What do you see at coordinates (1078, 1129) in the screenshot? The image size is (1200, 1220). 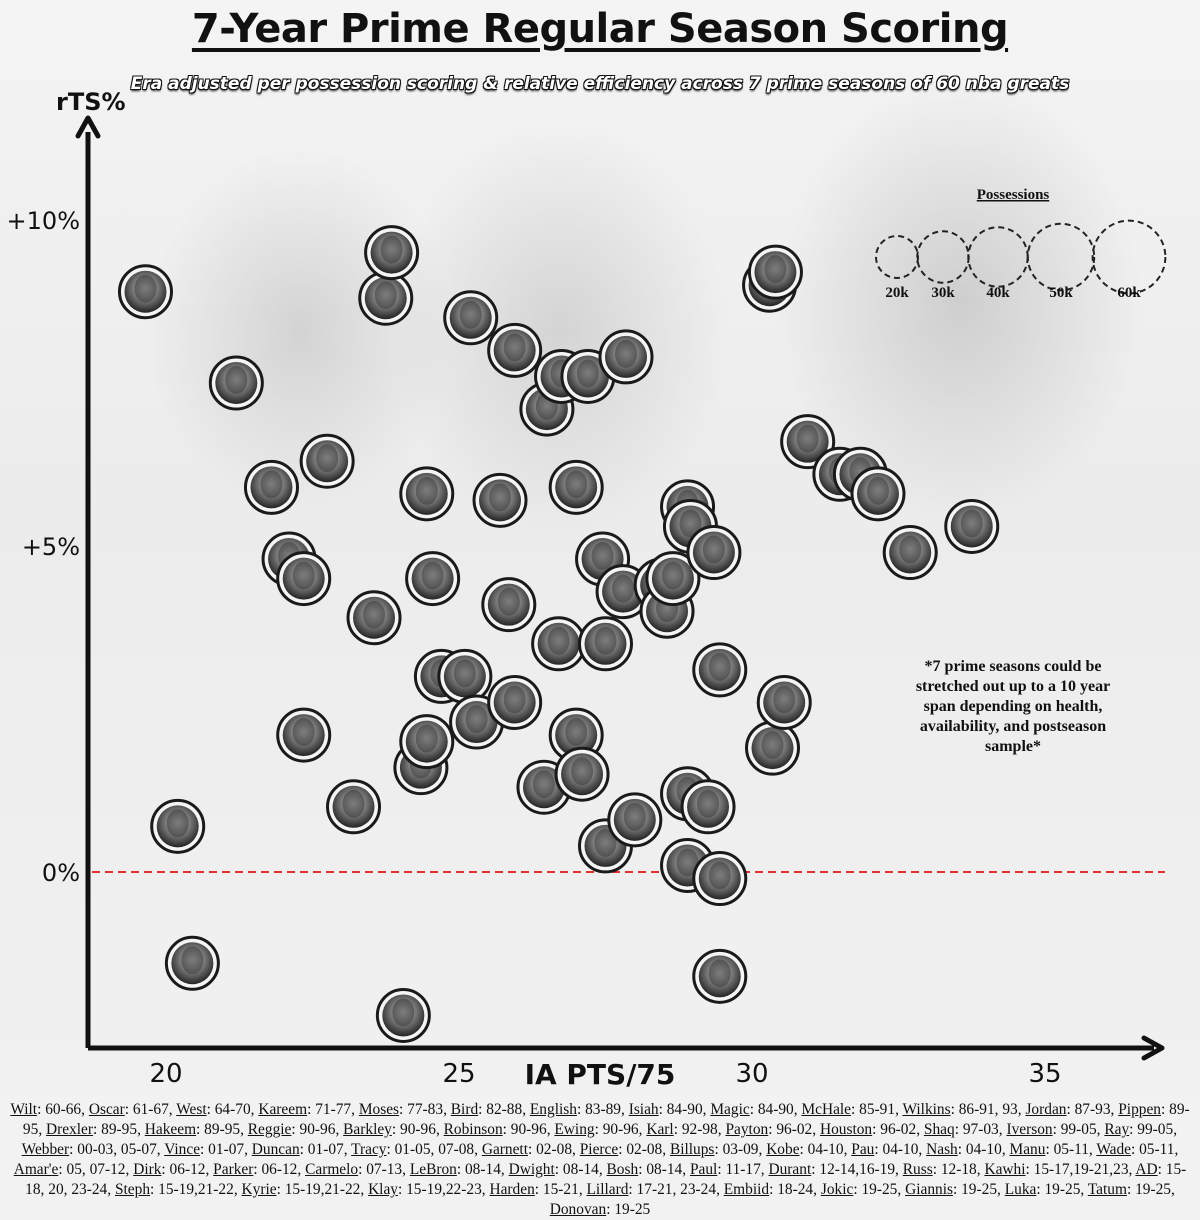 I see `player-prime-years: 99-05` at bounding box center [1078, 1129].